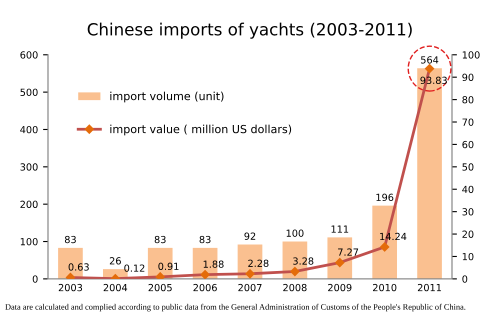 This screenshot has height=332, width=500. I want to click on y2-tick-label: 50, so click(468, 167).